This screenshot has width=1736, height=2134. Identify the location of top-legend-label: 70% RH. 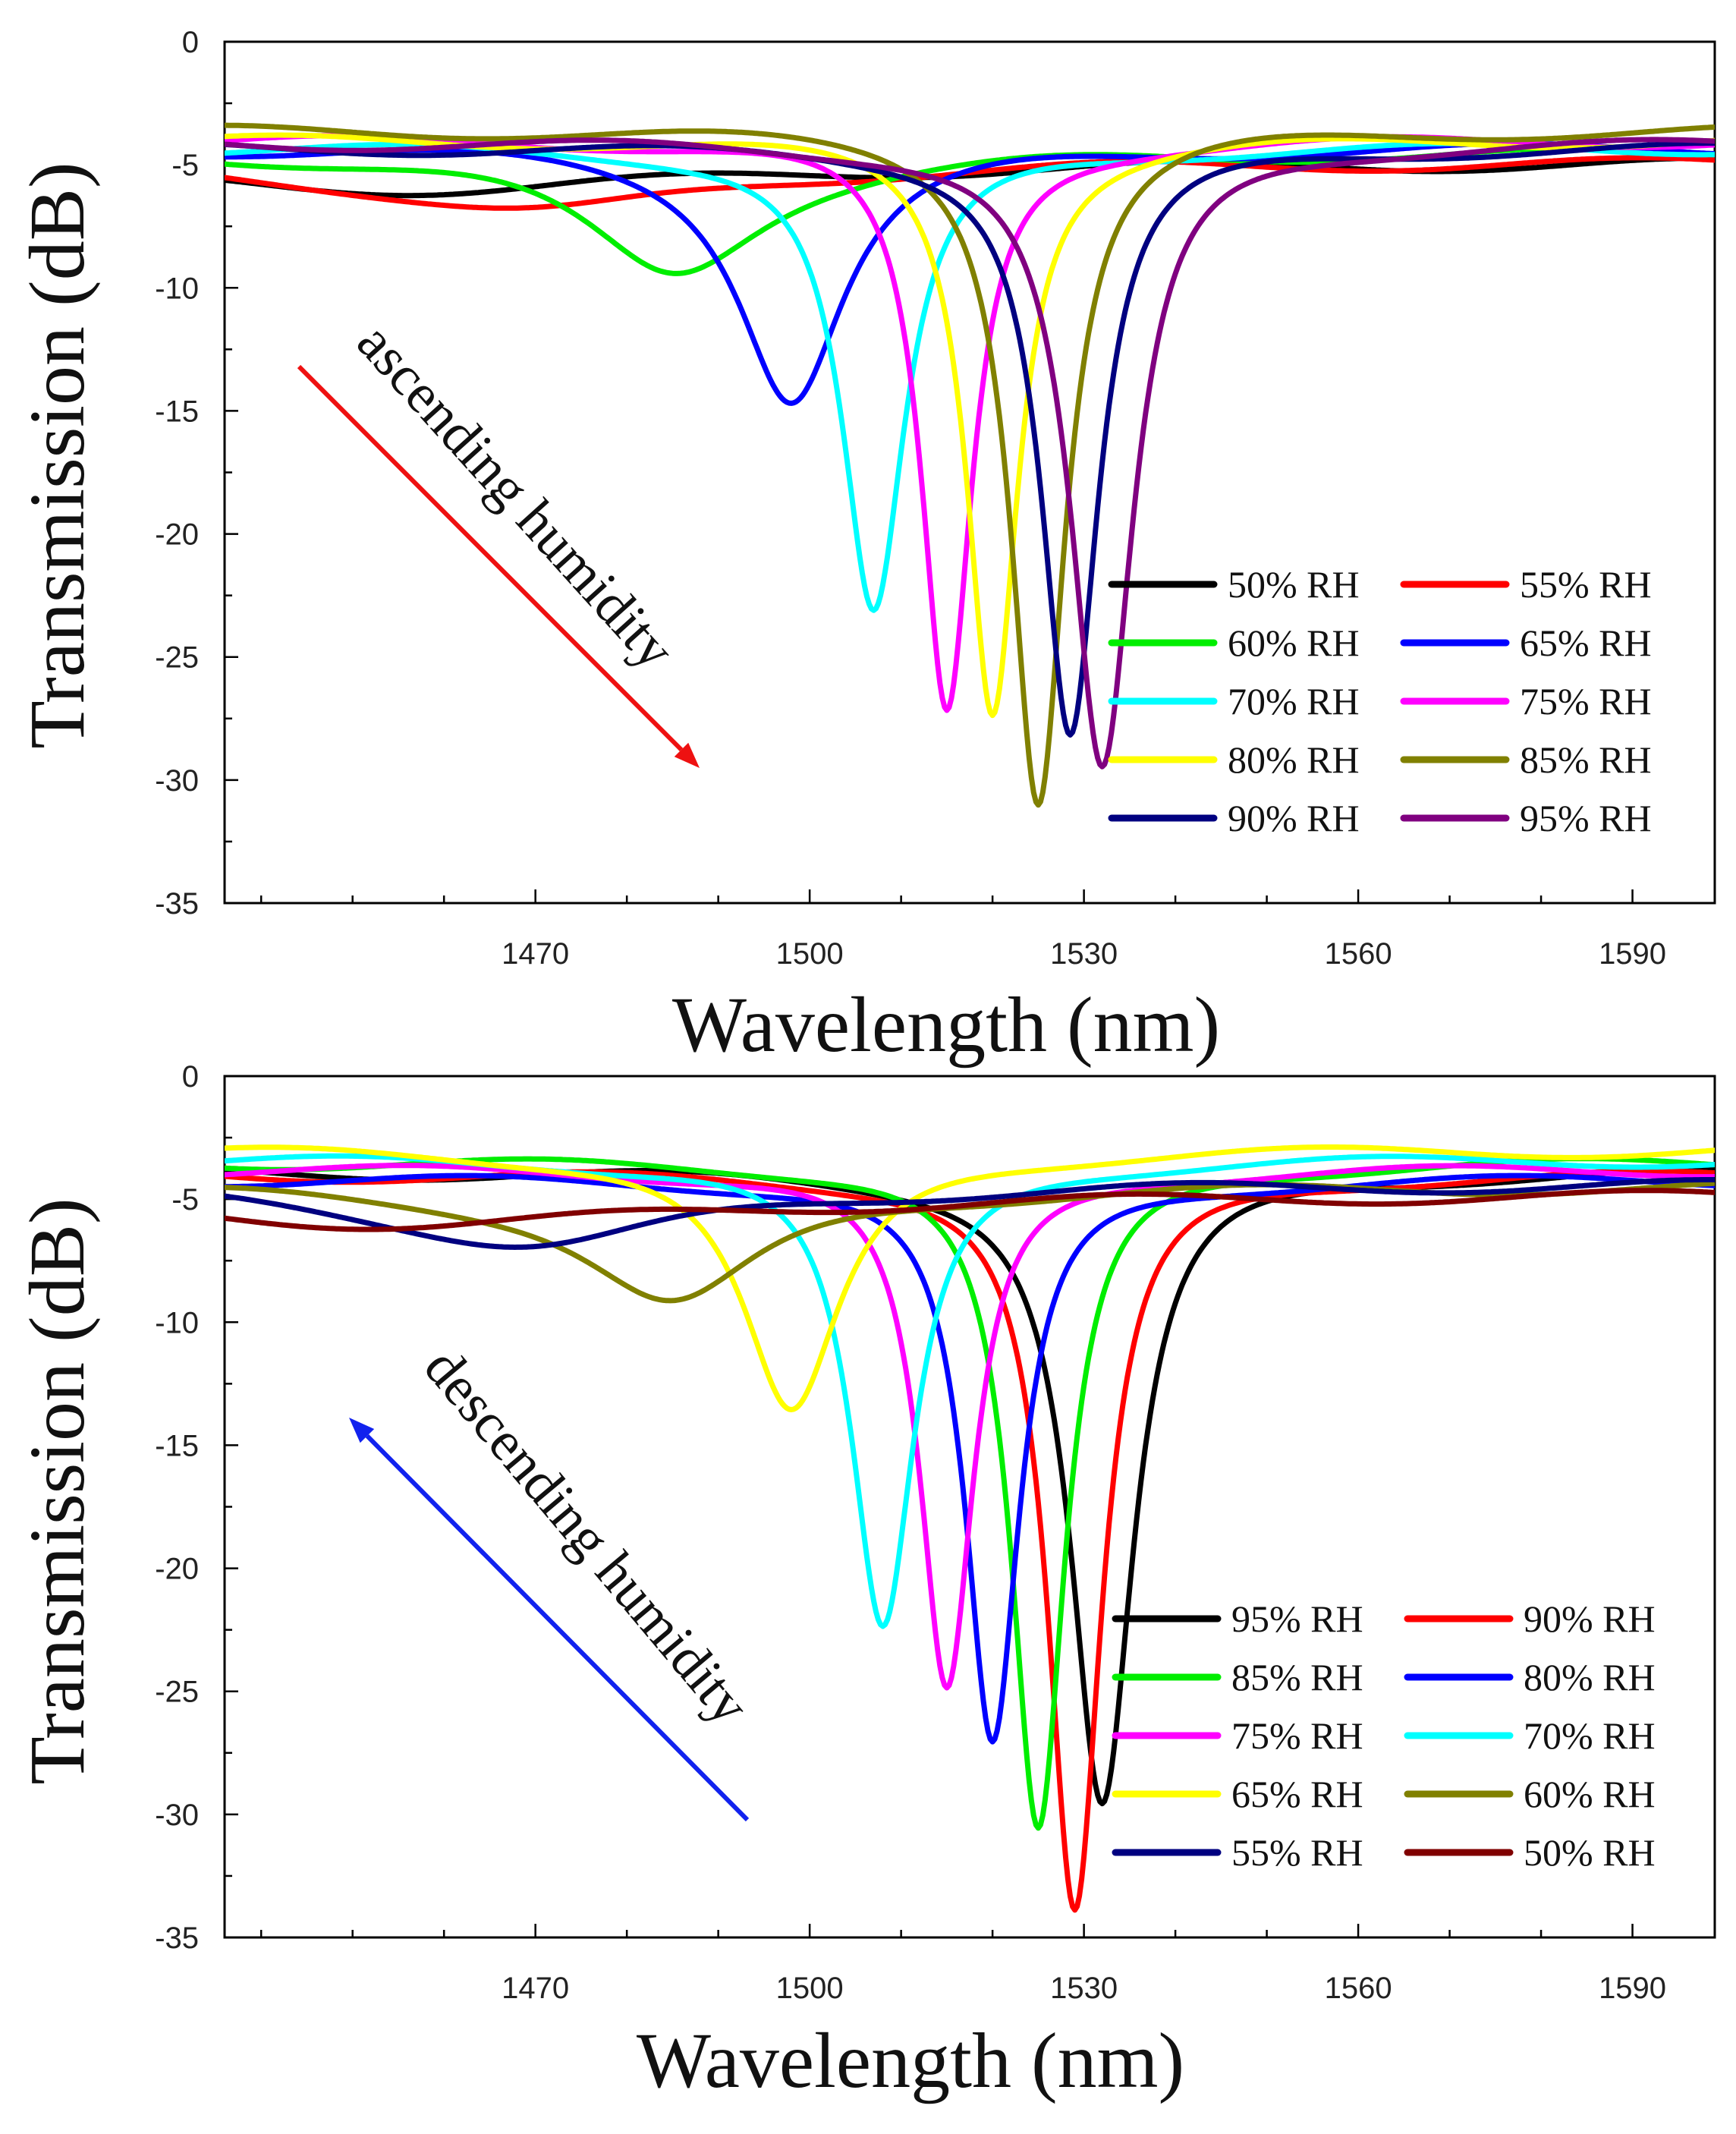
(1294, 701).